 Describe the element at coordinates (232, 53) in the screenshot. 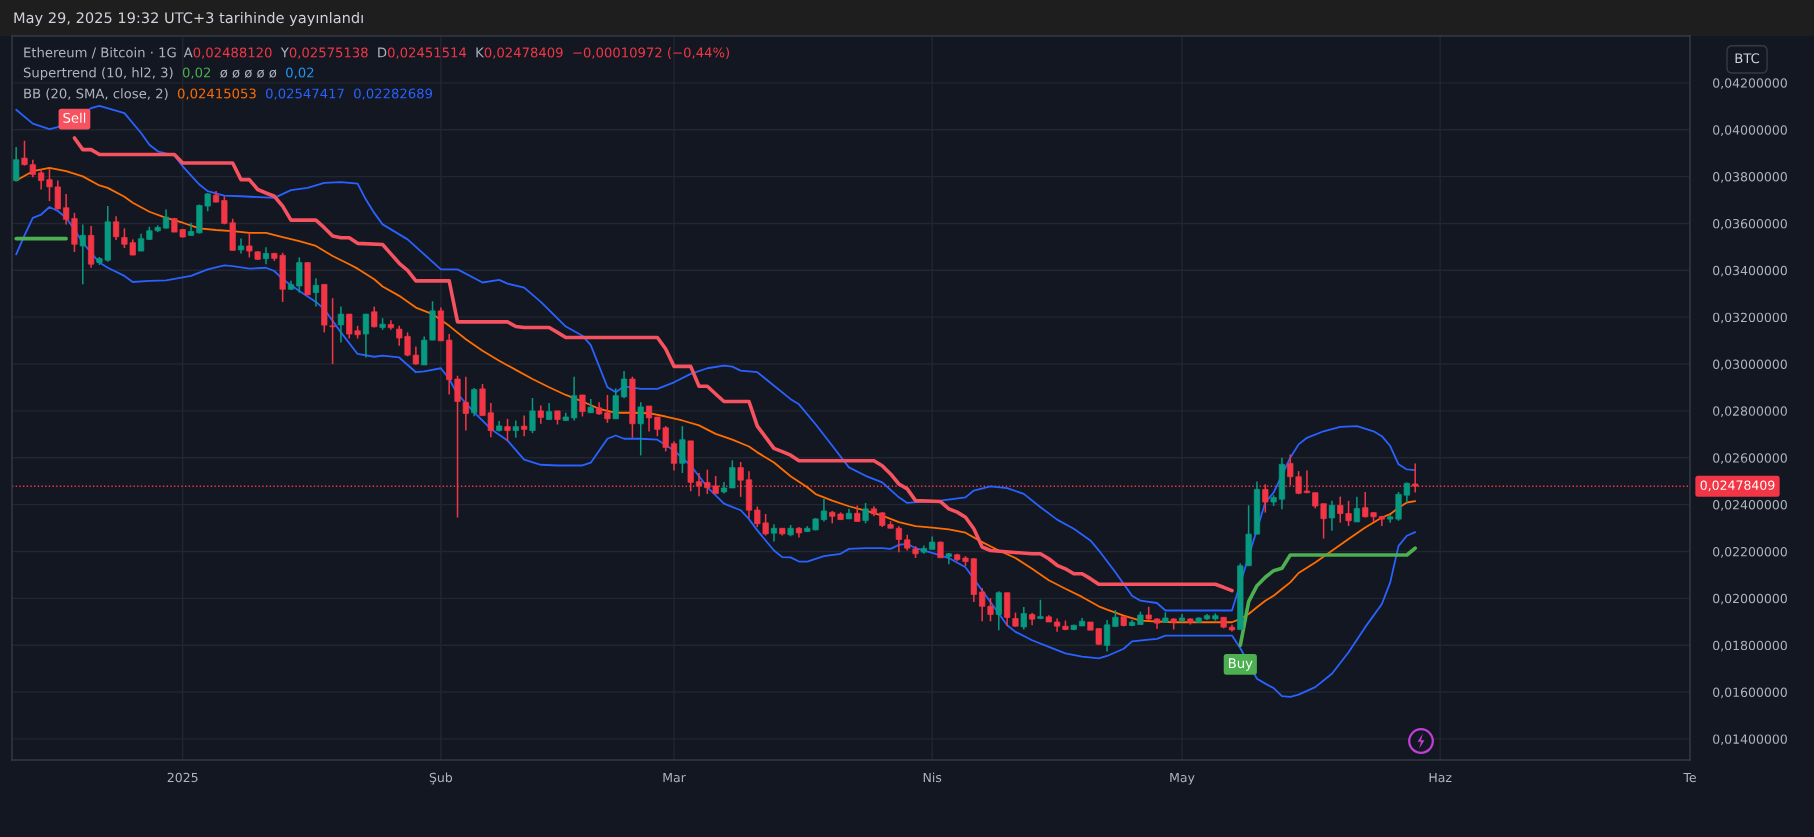

I see `annotation: 0,02488120` at that location.